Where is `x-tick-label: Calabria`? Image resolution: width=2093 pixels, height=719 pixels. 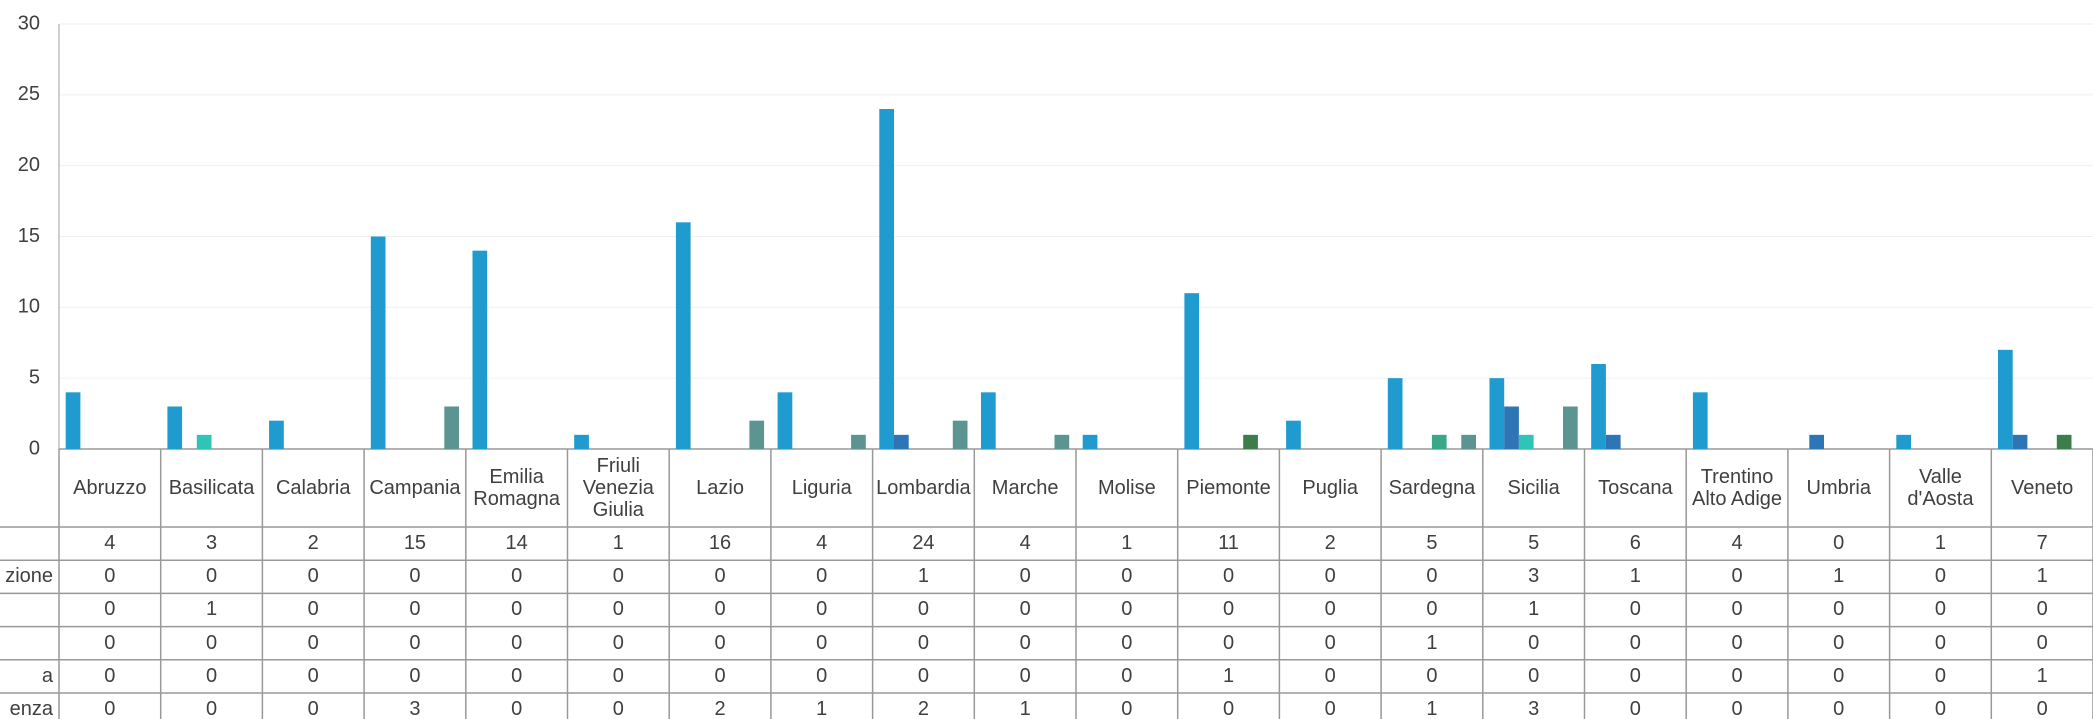
x-tick-label: Calabria is located at coordinates (313, 488).